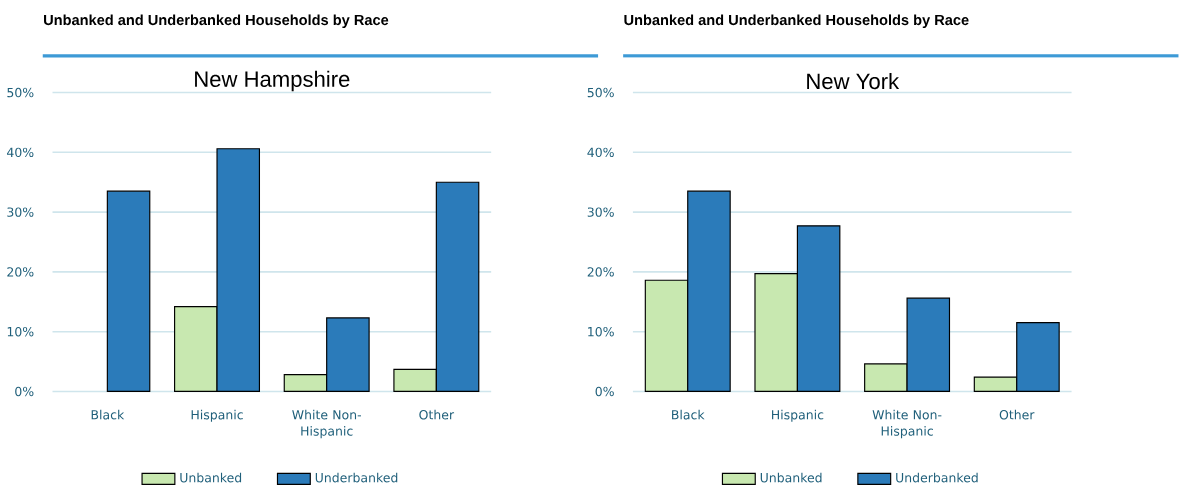 Image resolution: width=1180 pixels, height=493 pixels. What do you see at coordinates (853, 81) in the screenshot?
I see `chart-subtitle: New York` at bounding box center [853, 81].